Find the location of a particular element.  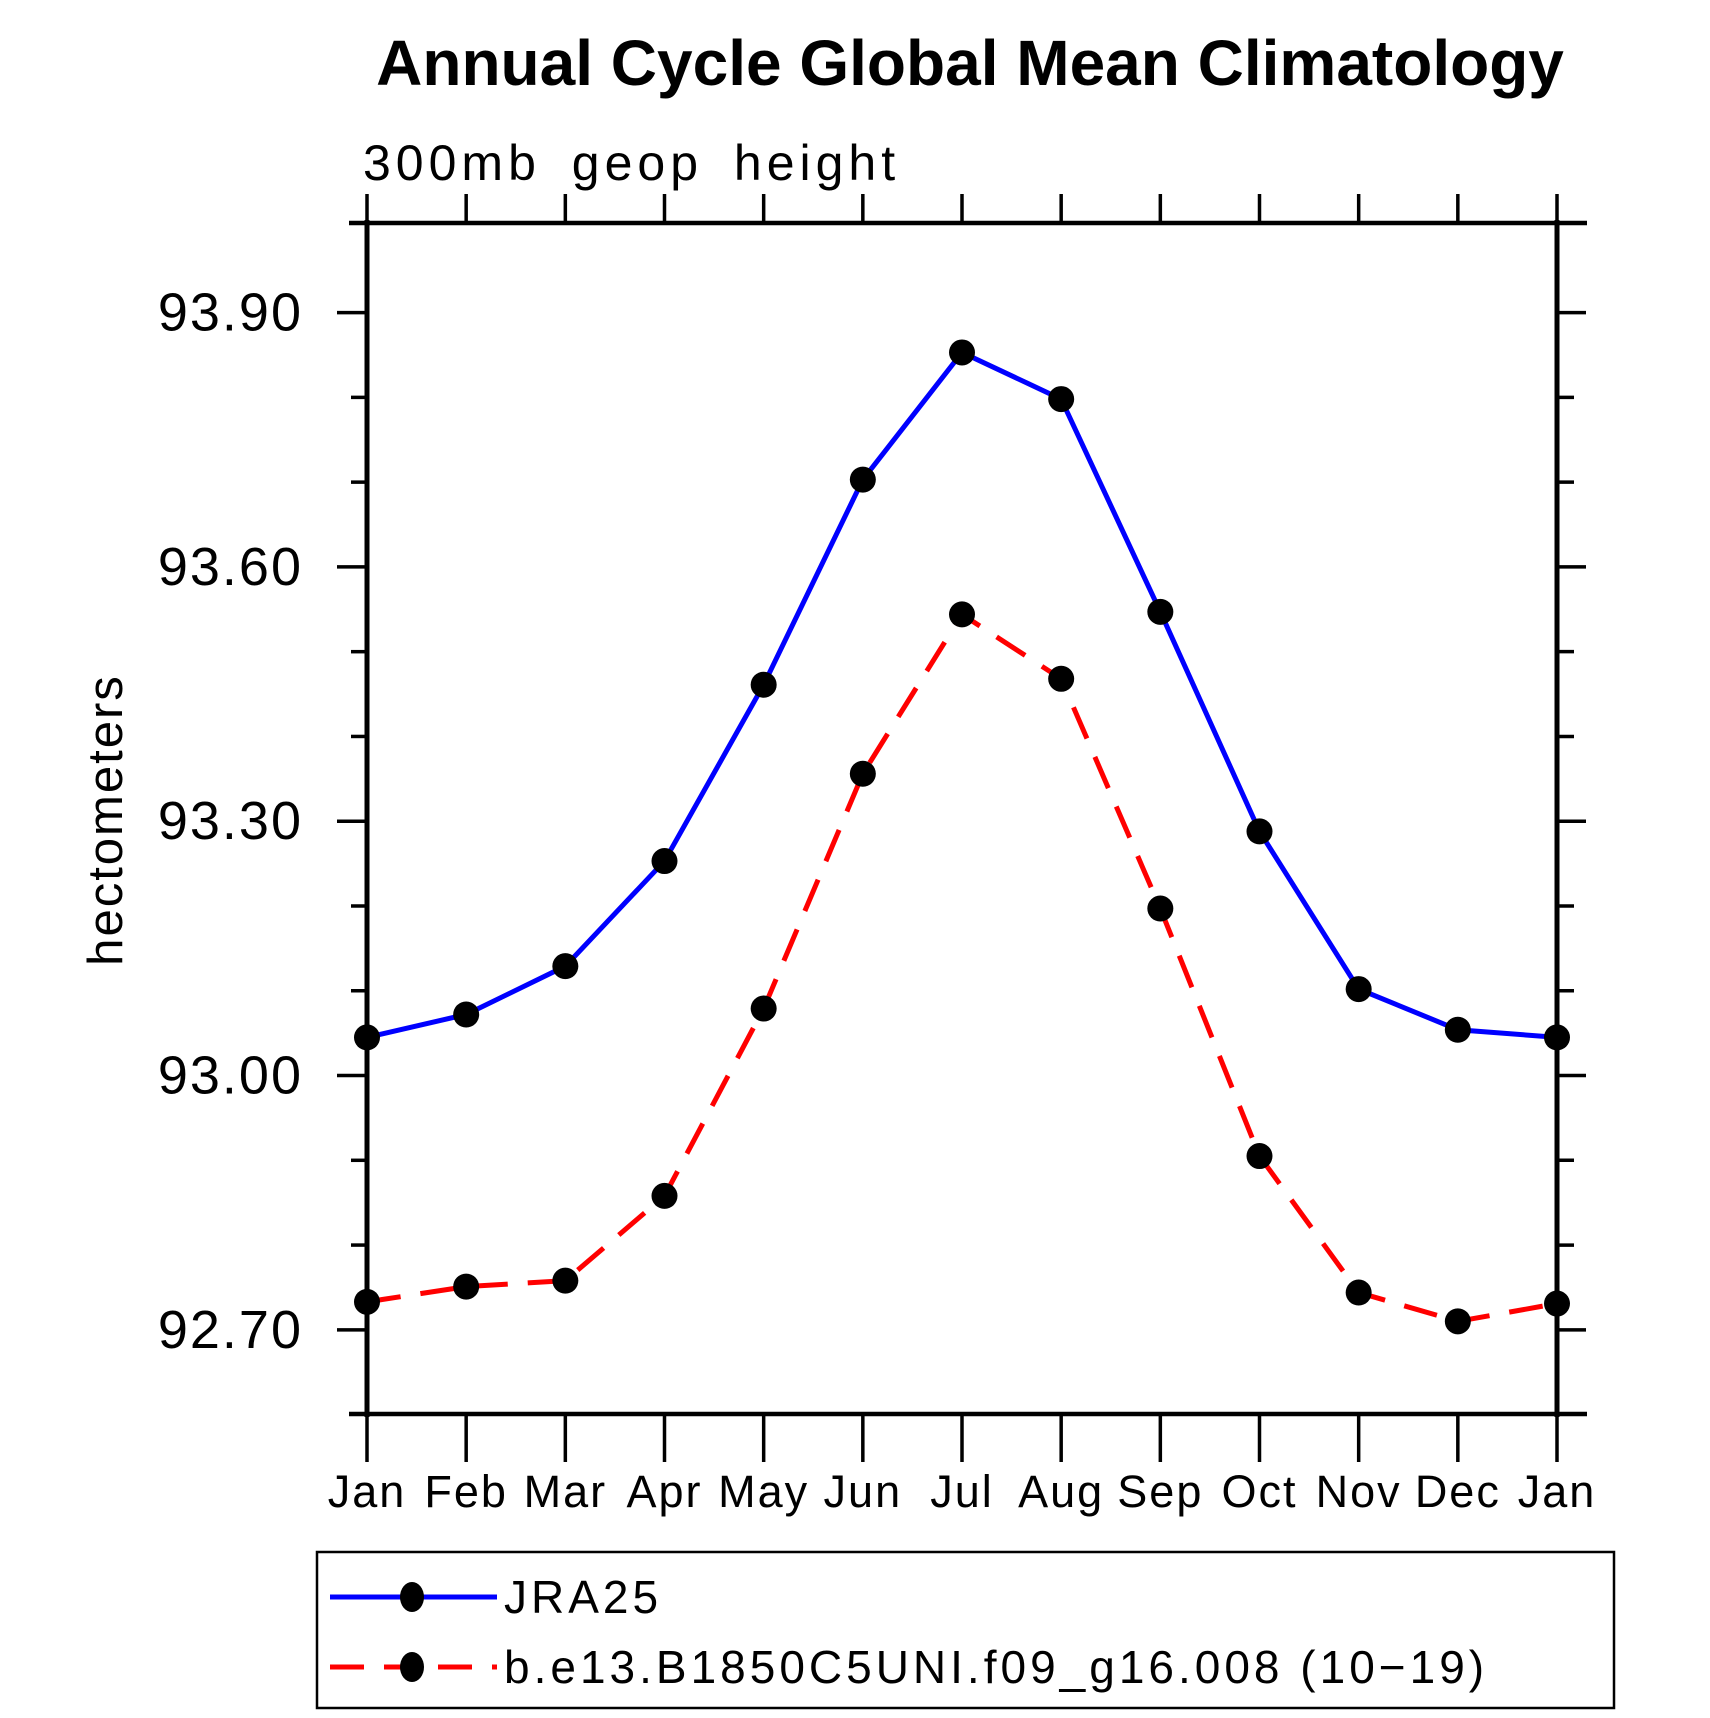

legend-marker-model is located at coordinates (412, 1667).